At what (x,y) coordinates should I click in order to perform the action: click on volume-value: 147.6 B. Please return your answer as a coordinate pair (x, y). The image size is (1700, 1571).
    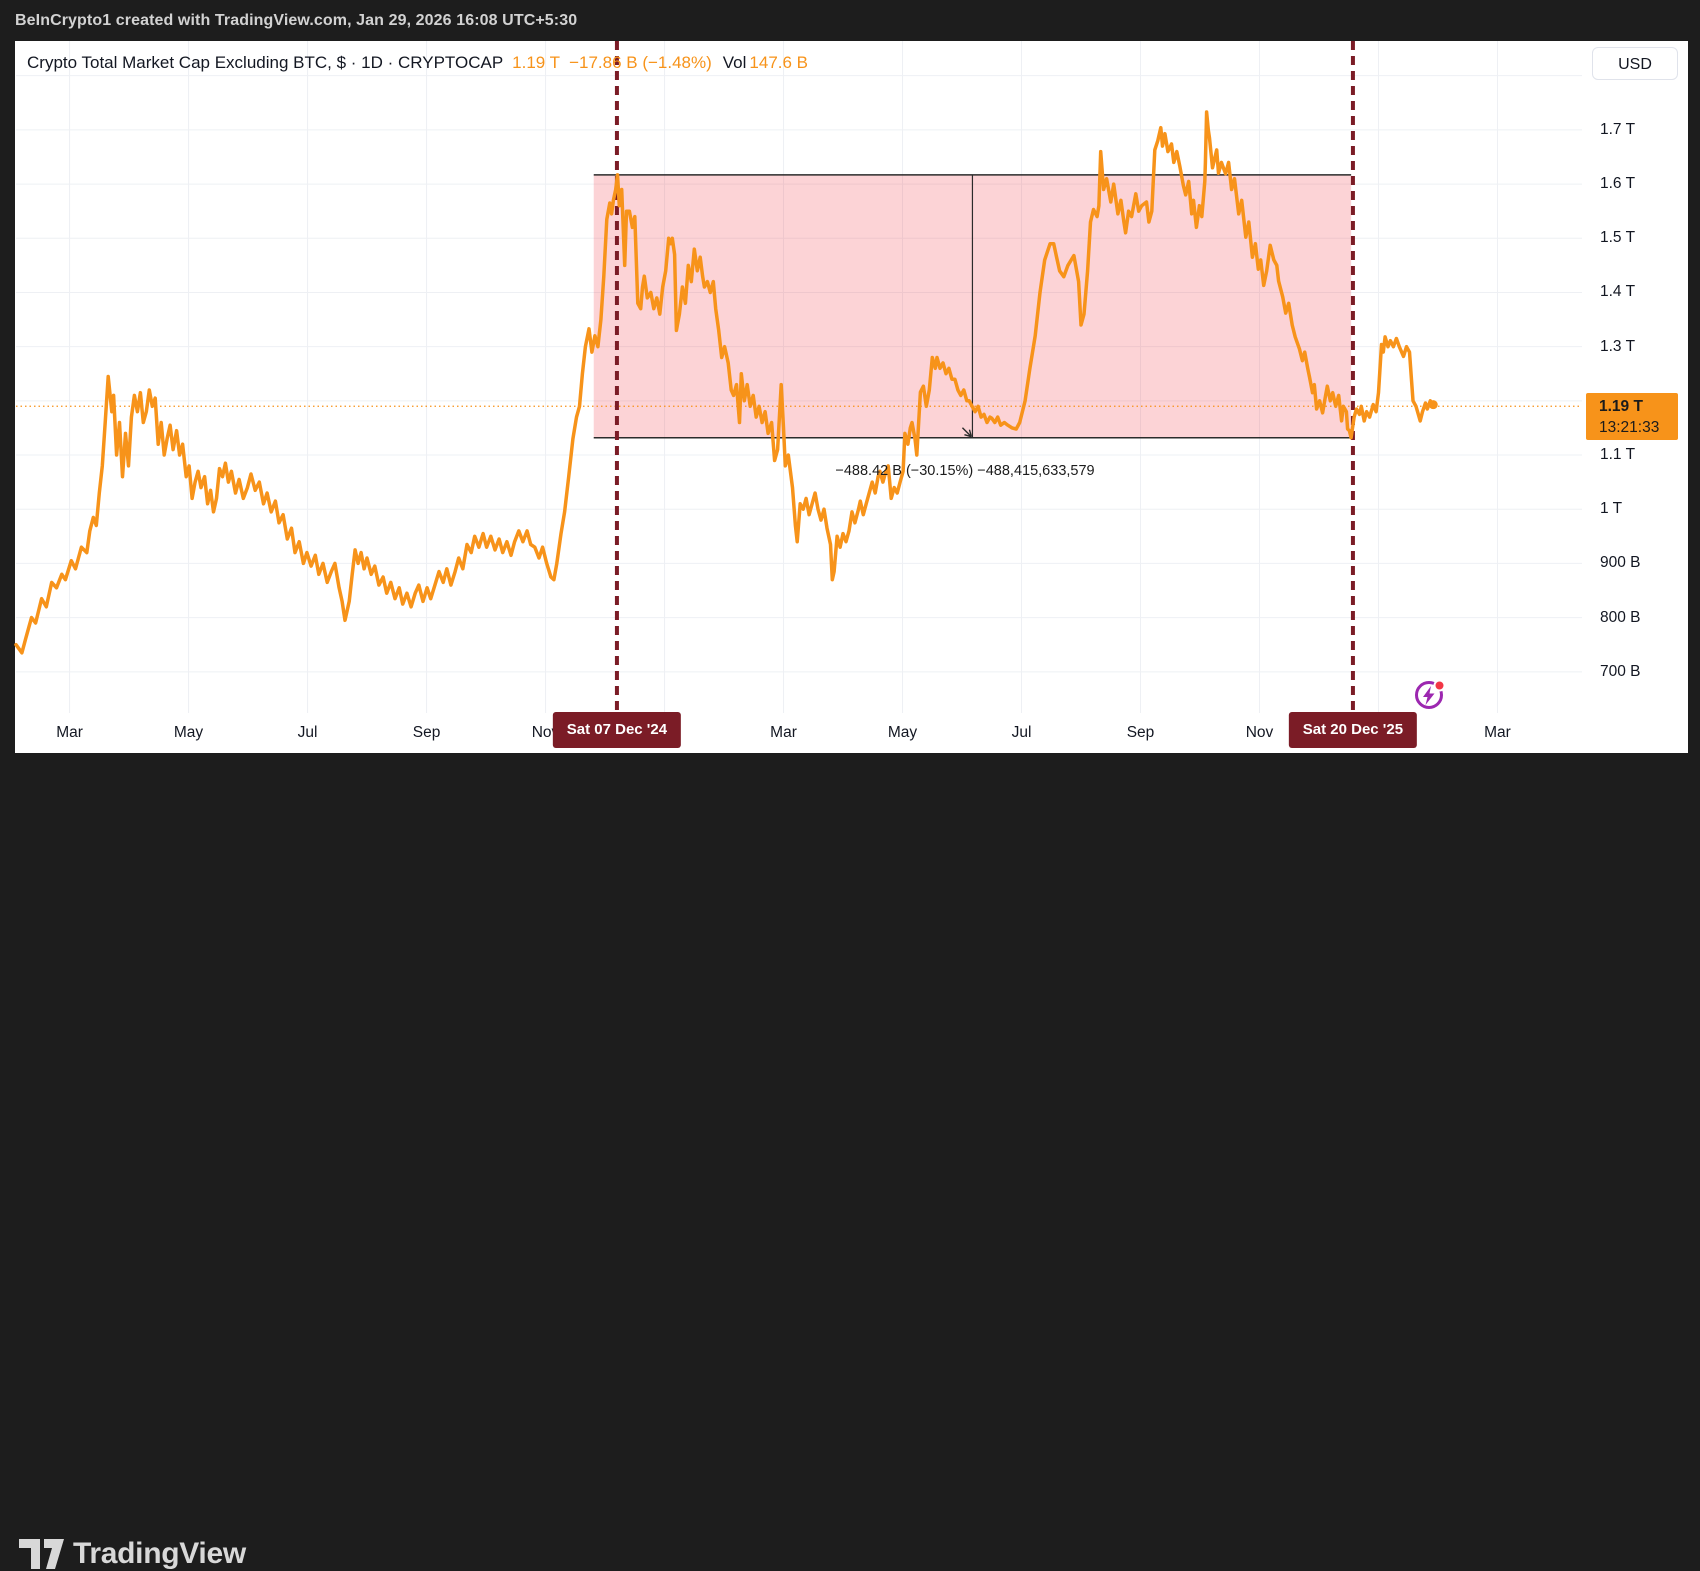
    Looking at the image, I should click on (779, 62).